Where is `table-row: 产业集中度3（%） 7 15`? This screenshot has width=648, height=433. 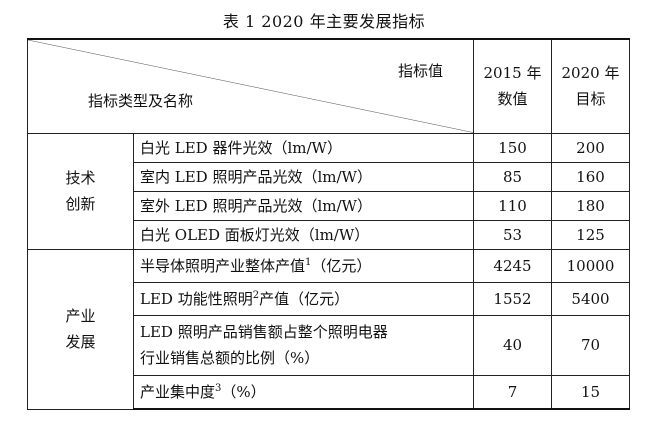
table-row: 产业集中度3（%） 7 15 is located at coordinates (329, 392).